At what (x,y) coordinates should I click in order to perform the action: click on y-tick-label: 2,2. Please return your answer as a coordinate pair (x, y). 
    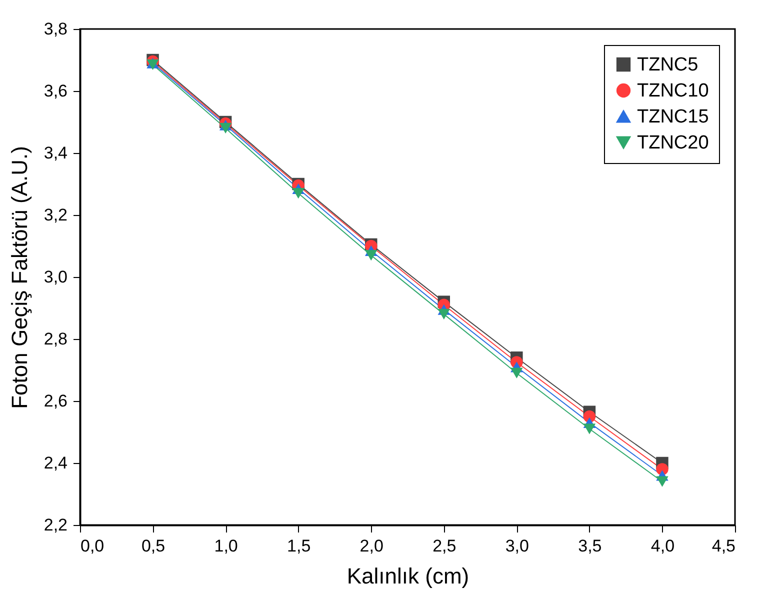
    Looking at the image, I should click on (56, 525).